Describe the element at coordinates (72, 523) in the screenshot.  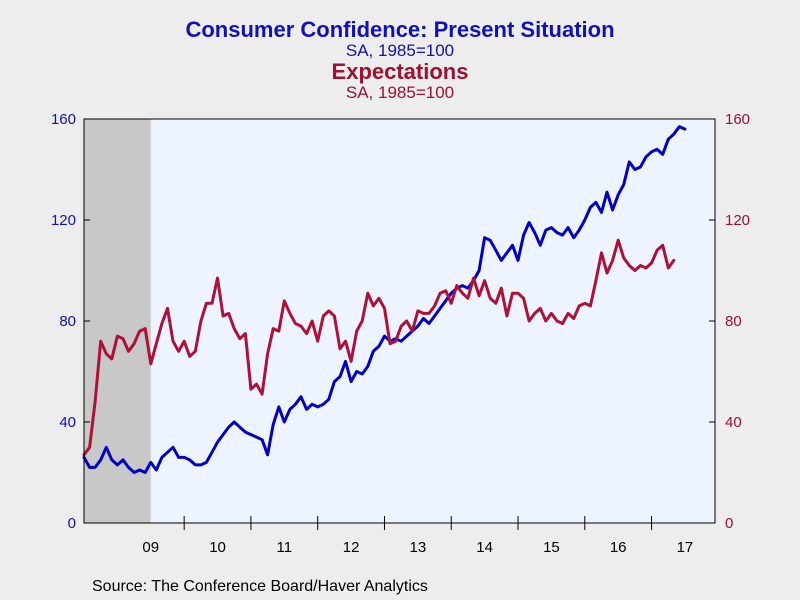
I see `y-left-tick-label: 0` at that location.